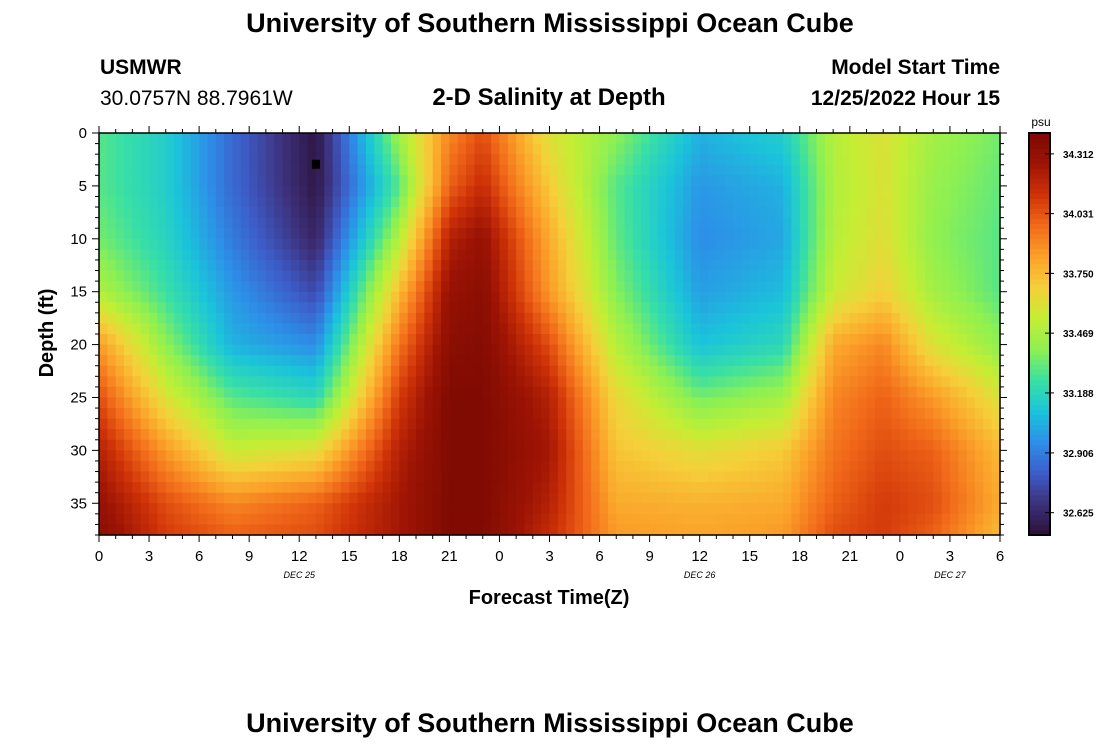 This screenshot has height=750, width=1100. Describe the element at coordinates (47, 333) in the screenshot. I see `y-axis-label: Depth (ft)` at that location.